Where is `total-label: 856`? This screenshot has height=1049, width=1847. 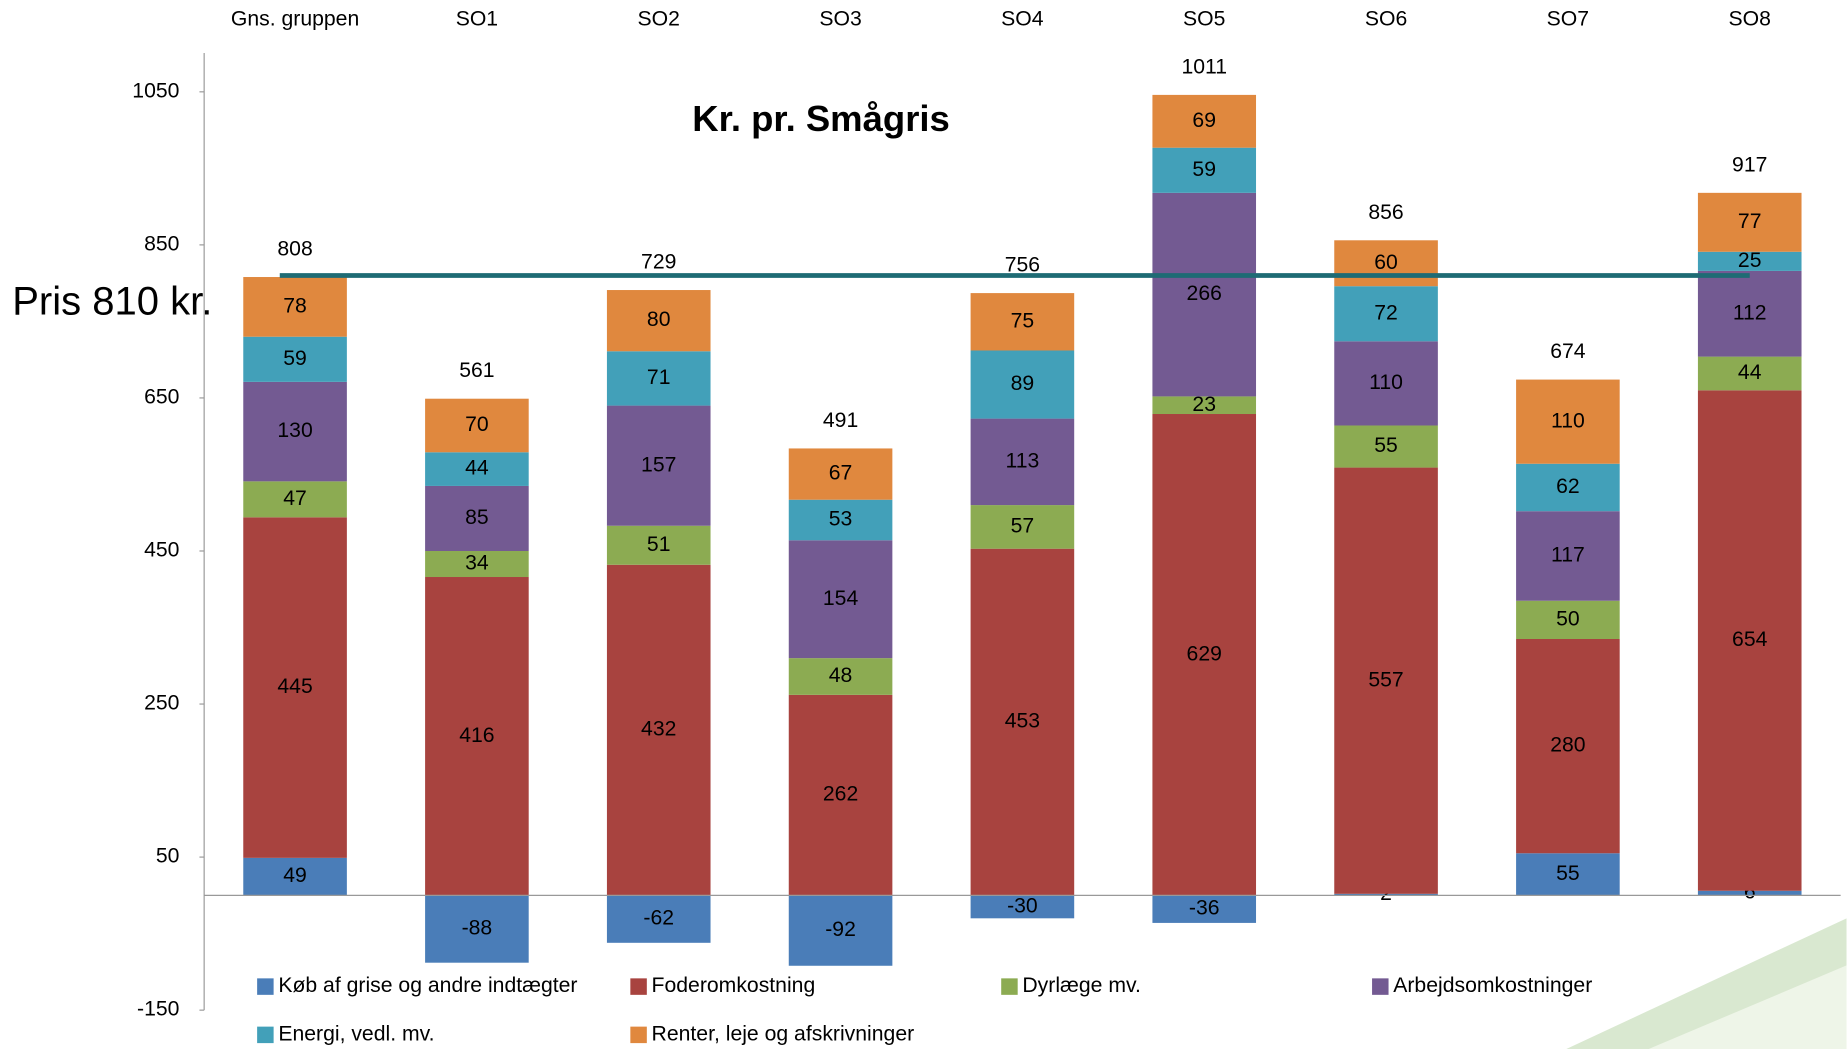 total-label: 856 is located at coordinates (1385, 212).